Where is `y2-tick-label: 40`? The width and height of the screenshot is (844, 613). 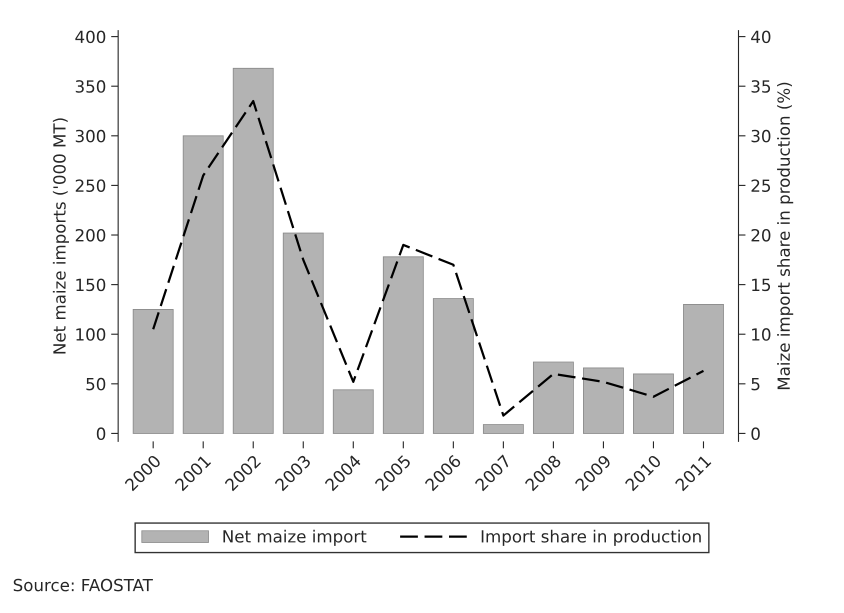
y2-tick-label: 40 is located at coordinates (760, 37).